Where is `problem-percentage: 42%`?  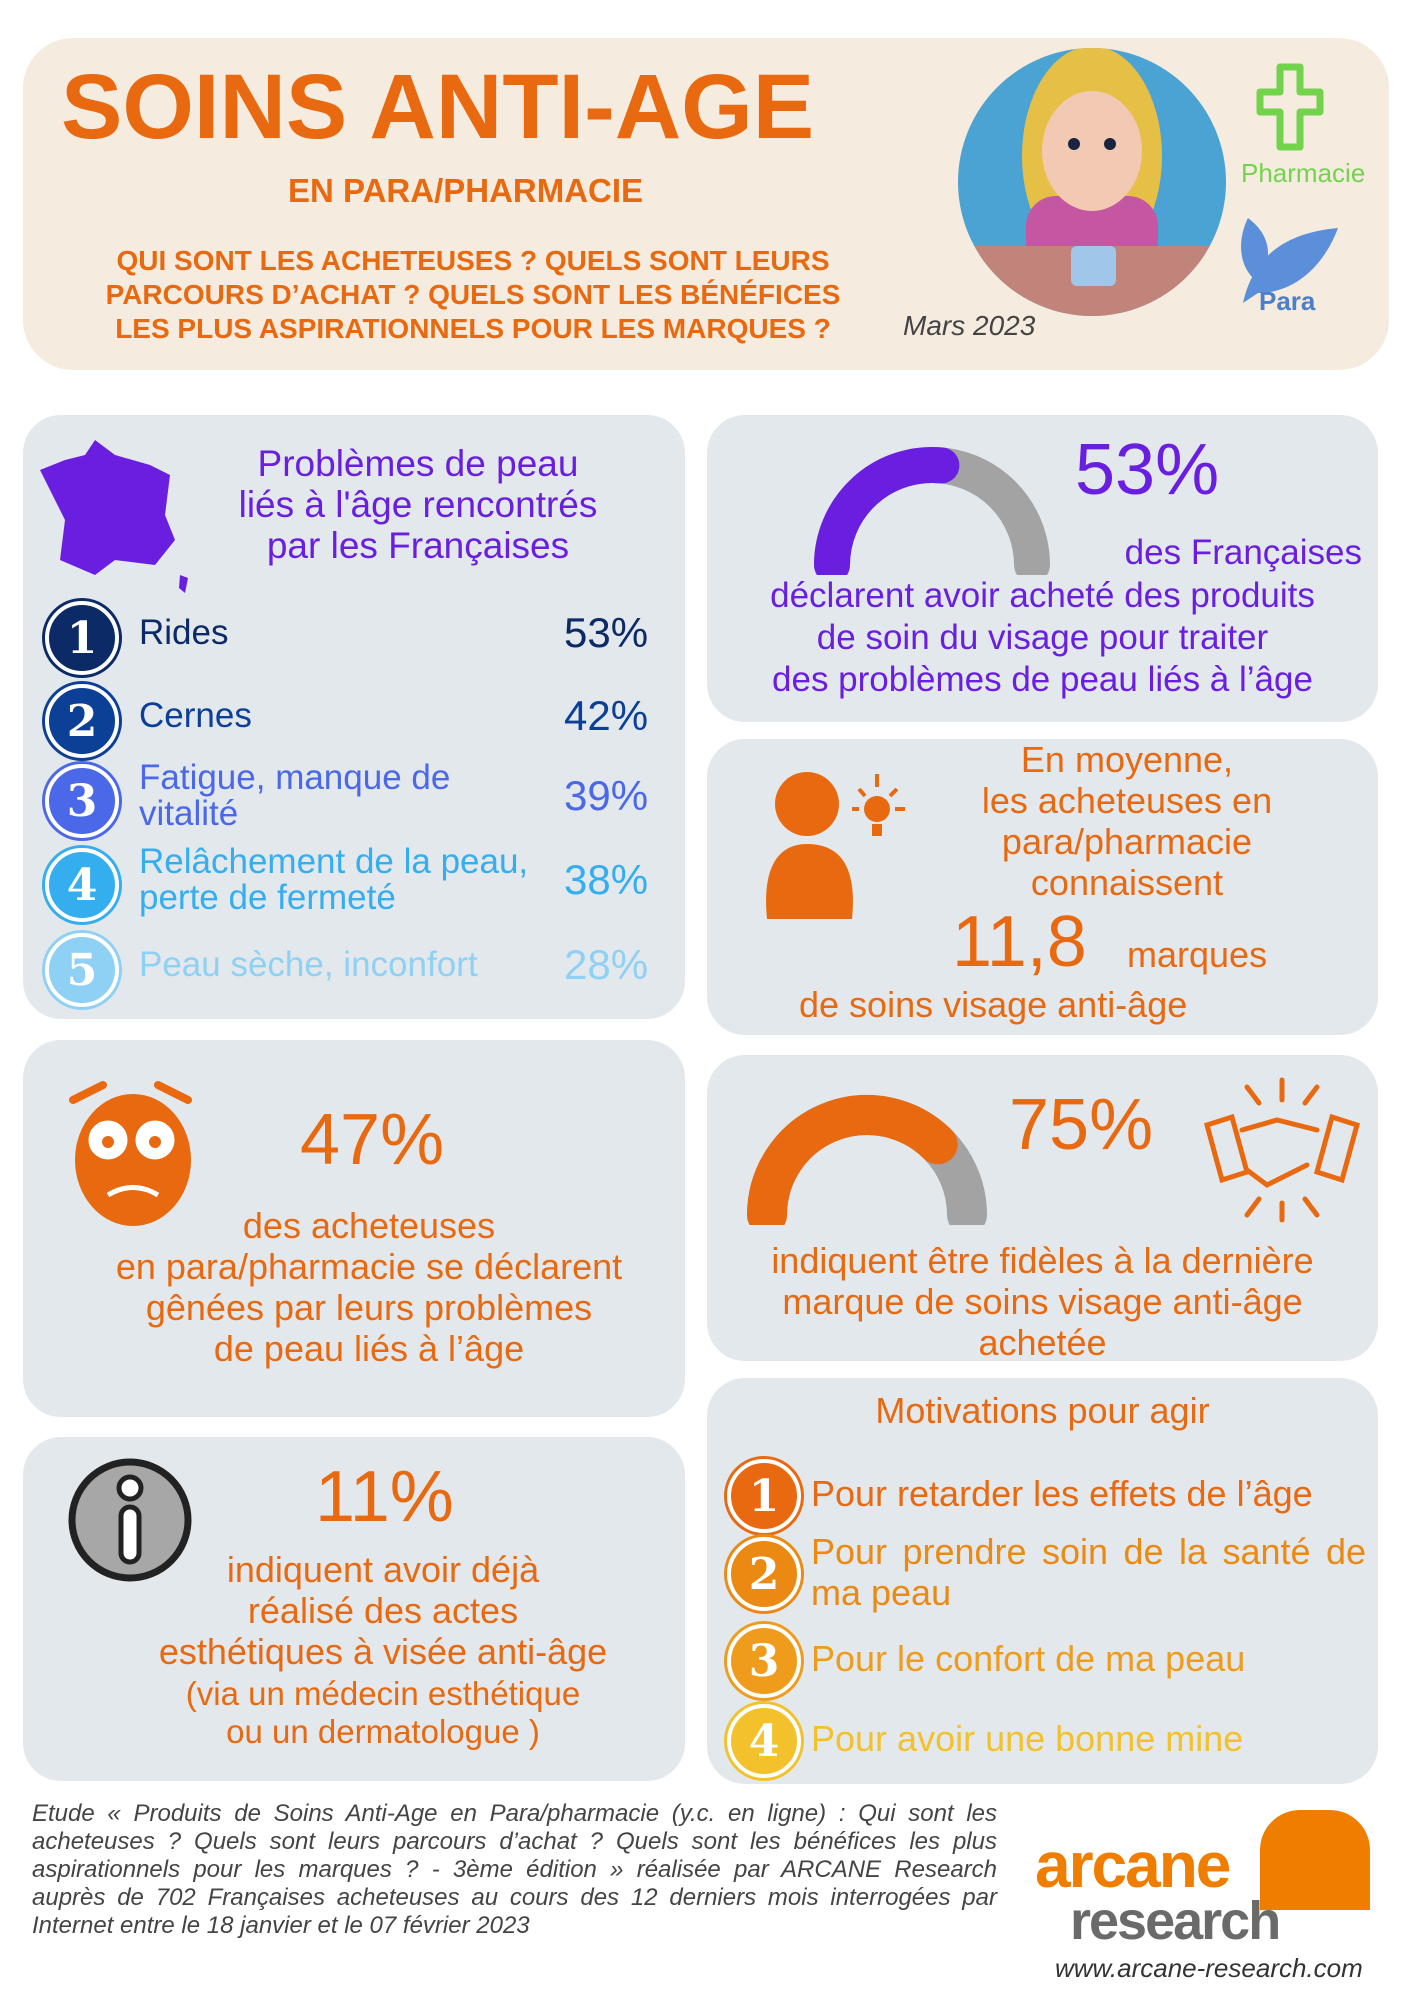 problem-percentage: 42% is located at coordinates (606, 715).